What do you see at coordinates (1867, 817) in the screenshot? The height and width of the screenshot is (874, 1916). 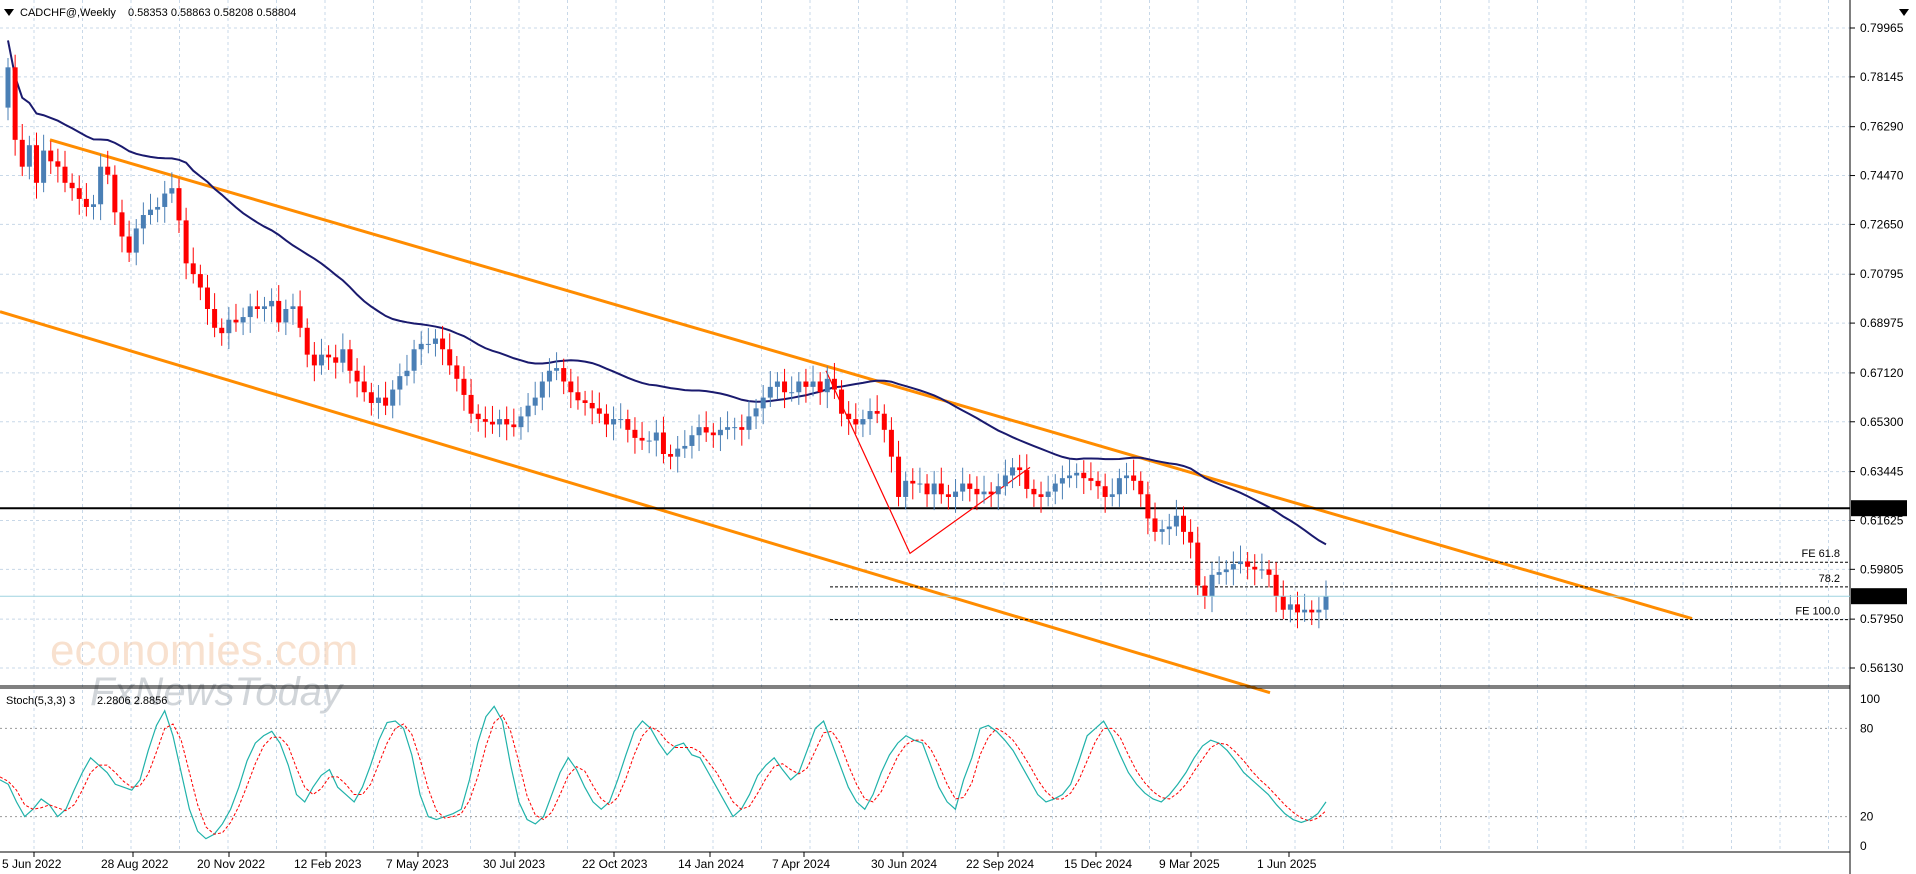 I see `stoch-tick-label: 20` at bounding box center [1867, 817].